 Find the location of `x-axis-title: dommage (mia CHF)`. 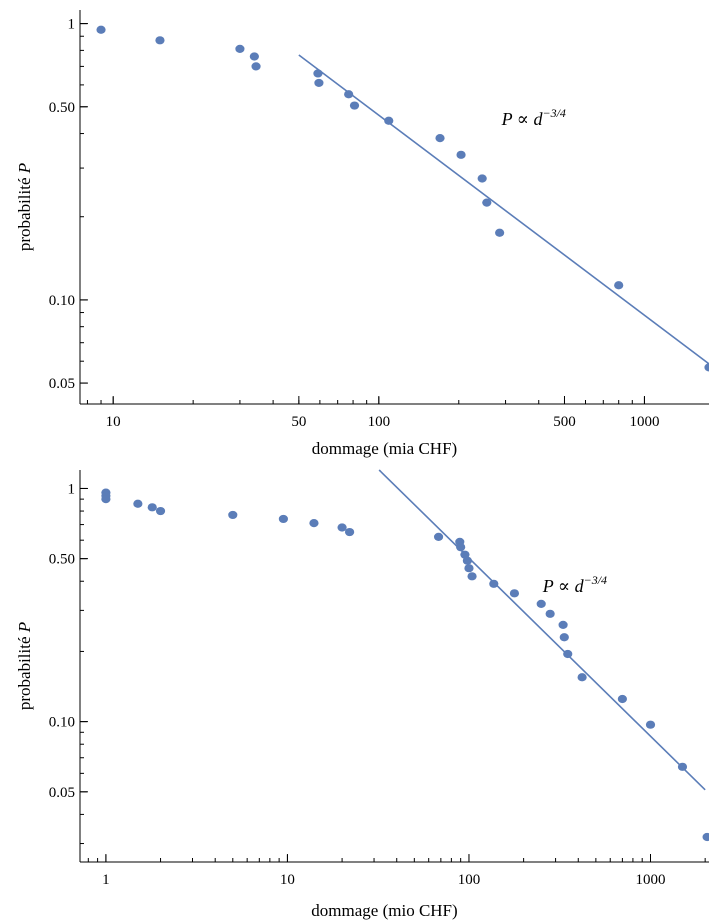

x-axis-title: dommage (mia CHF) is located at coordinates (384, 448).